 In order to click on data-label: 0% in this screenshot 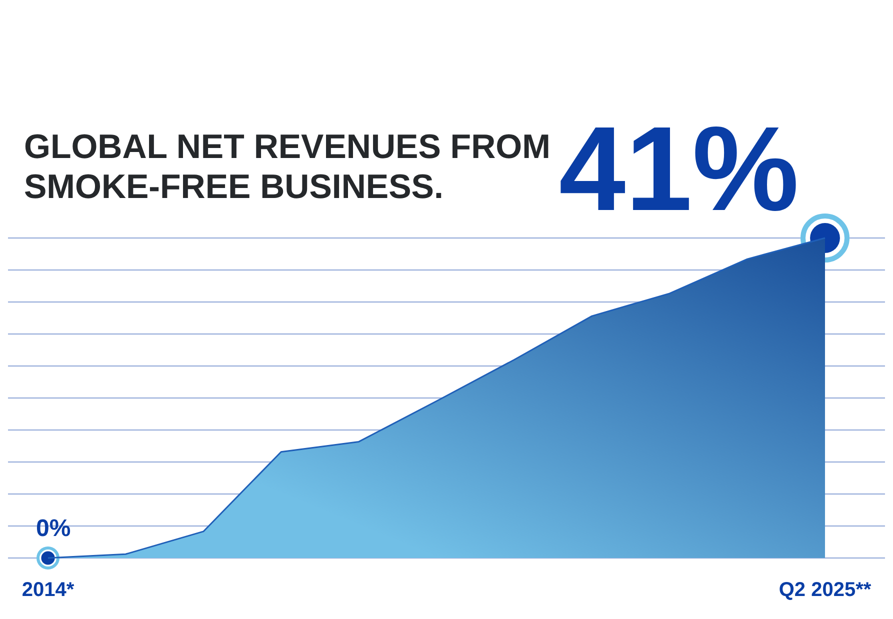, I will do `click(53, 528)`.